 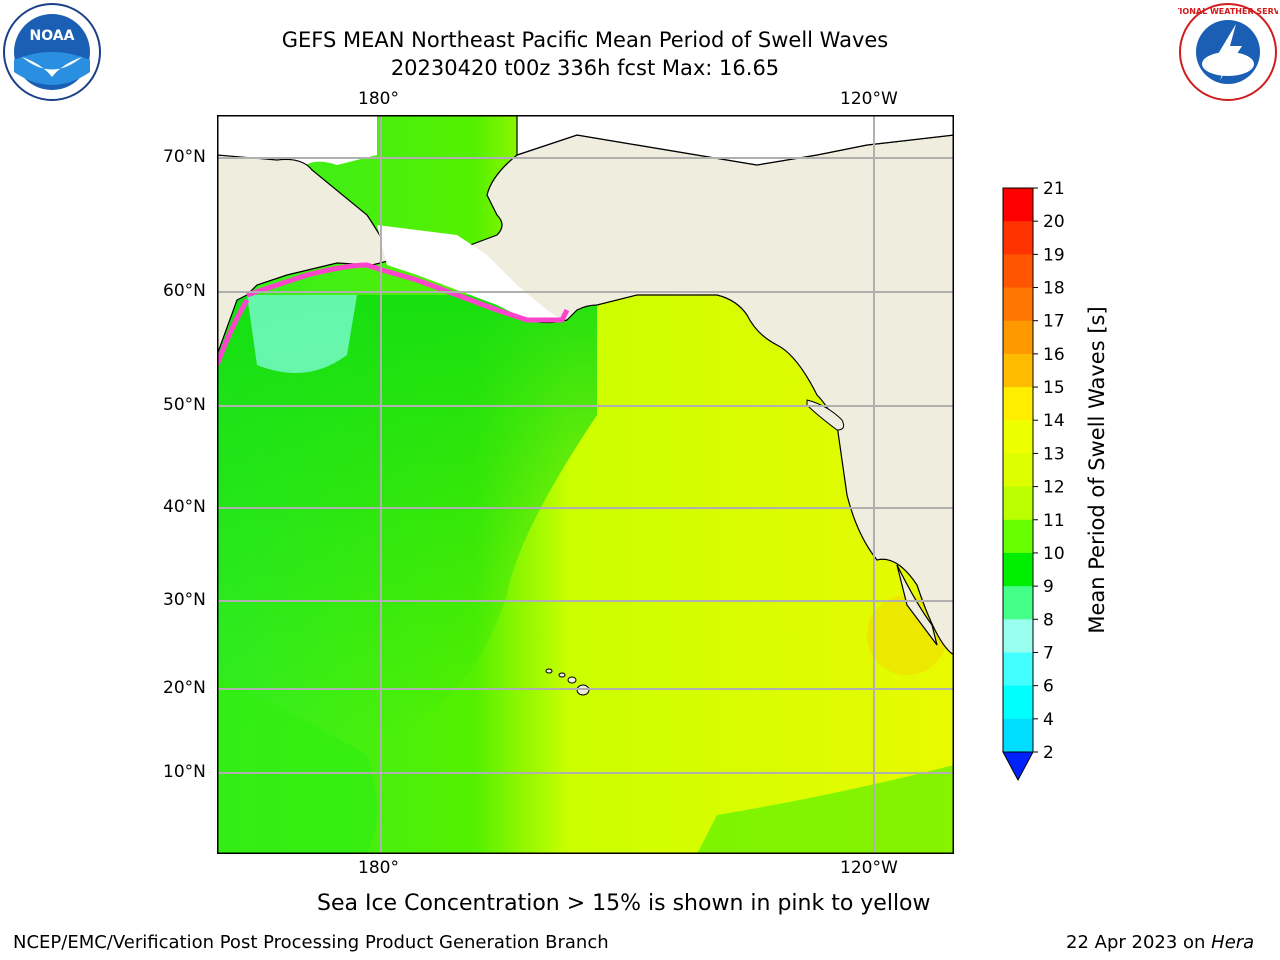 I want to click on yellow-swell-patch, so click(x=907, y=635).